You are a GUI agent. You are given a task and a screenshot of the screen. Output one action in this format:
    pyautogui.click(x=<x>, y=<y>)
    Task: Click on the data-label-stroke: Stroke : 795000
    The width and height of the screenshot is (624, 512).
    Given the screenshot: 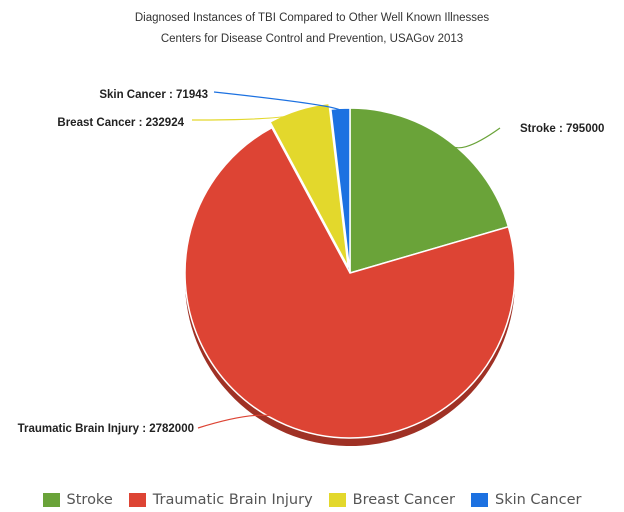 What is the action you would take?
    pyautogui.click(x=562, y=129)
    